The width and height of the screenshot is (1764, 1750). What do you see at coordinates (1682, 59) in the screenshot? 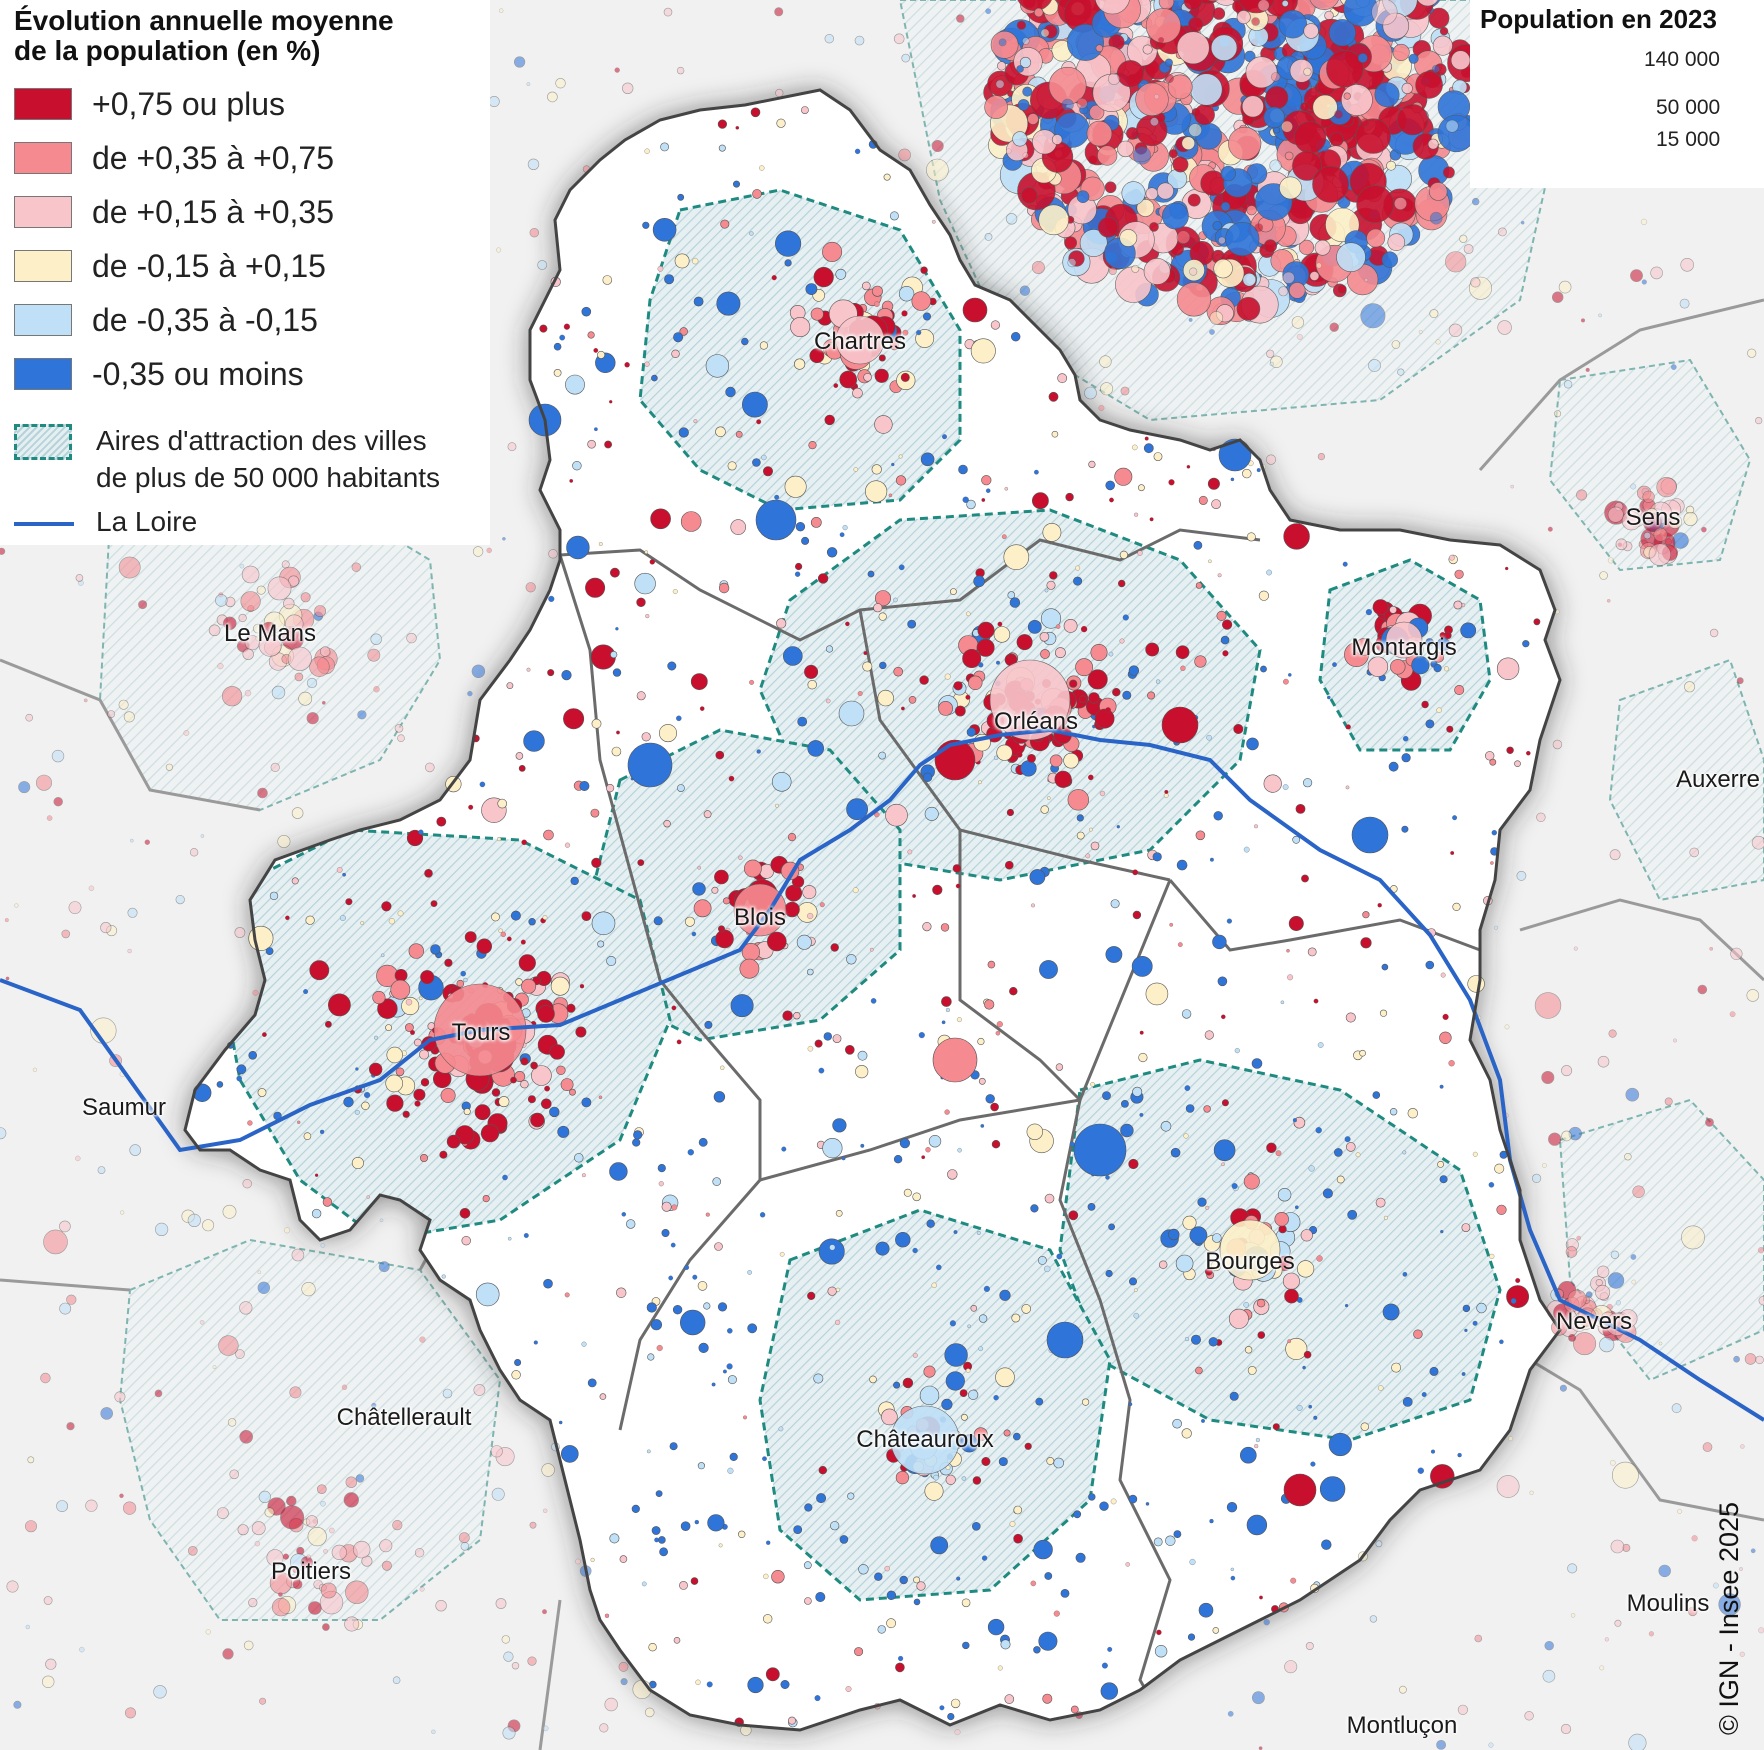
I see `size-legend-value-large: 140 000` at bounding box center [1682, 59].